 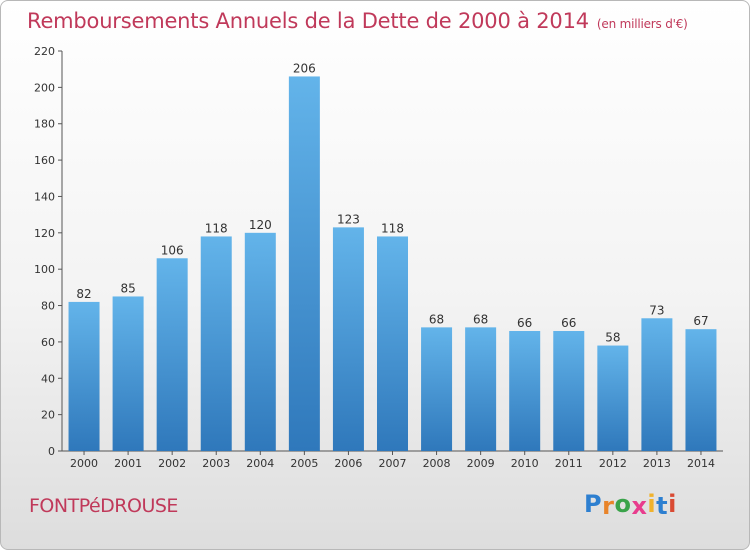 I want to click on x-tick-label: 2000, so click(x=84, y=463).